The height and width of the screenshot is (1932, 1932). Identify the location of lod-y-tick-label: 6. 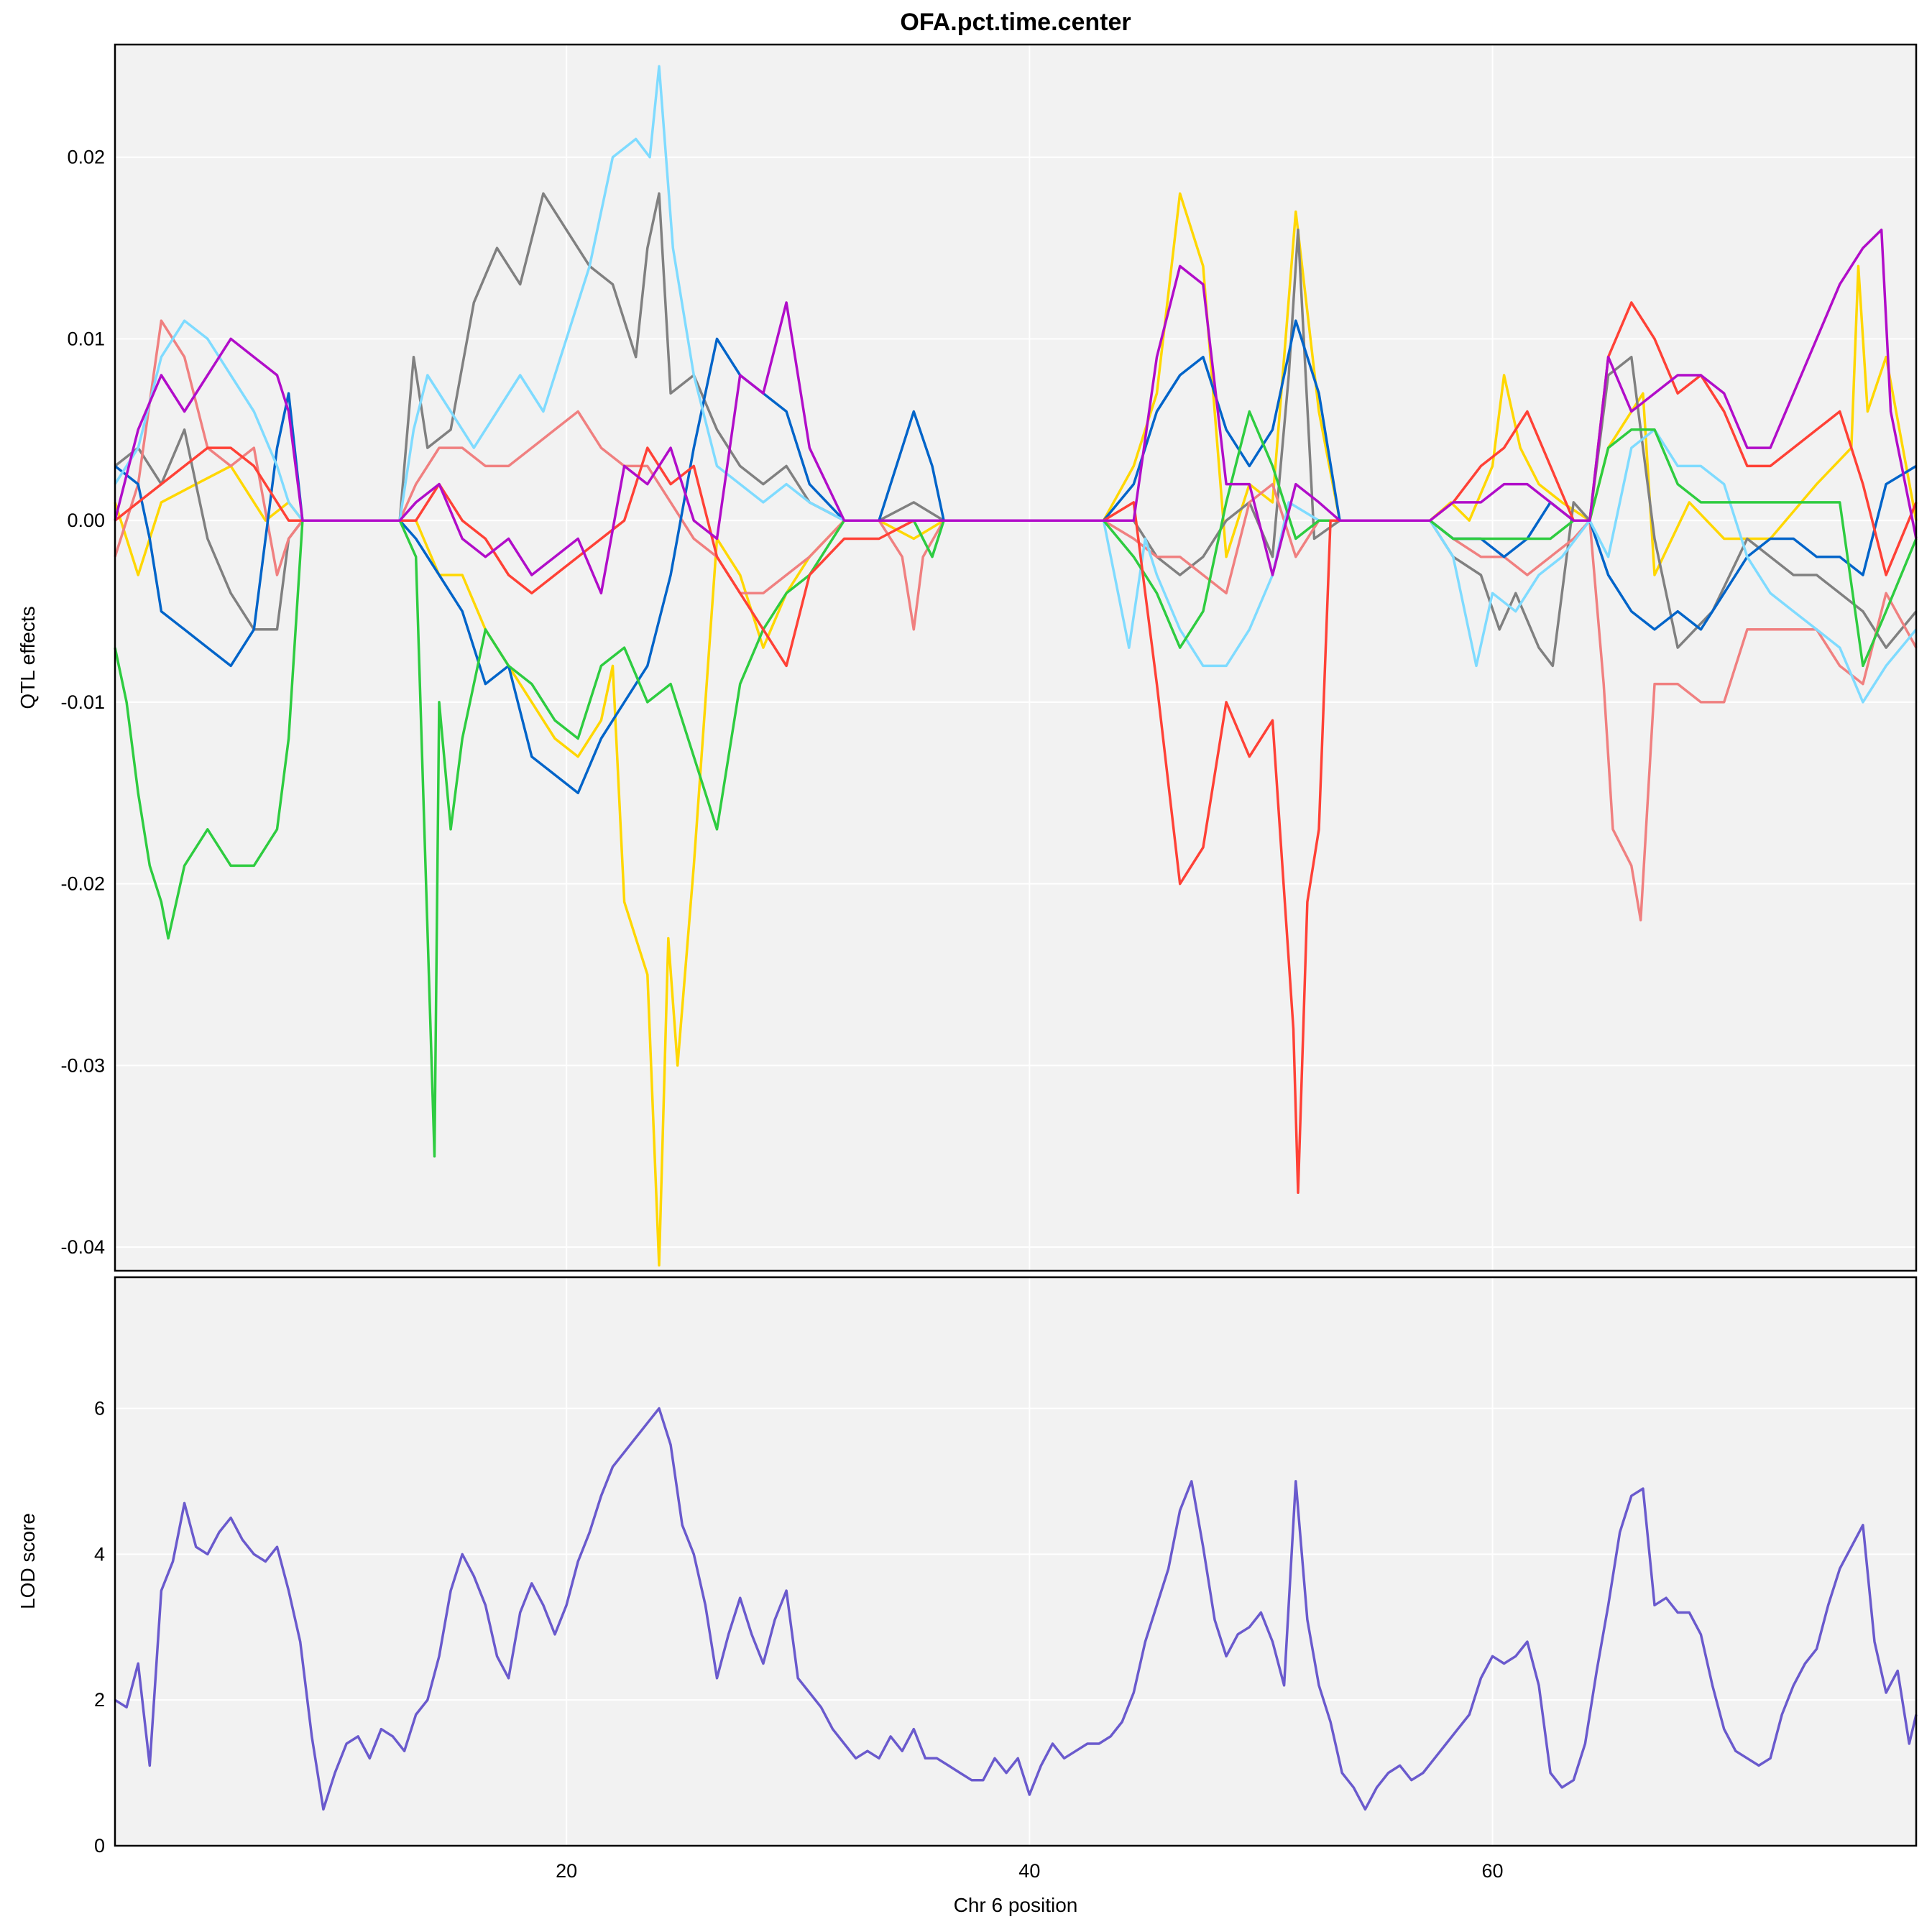
(99, 1409).